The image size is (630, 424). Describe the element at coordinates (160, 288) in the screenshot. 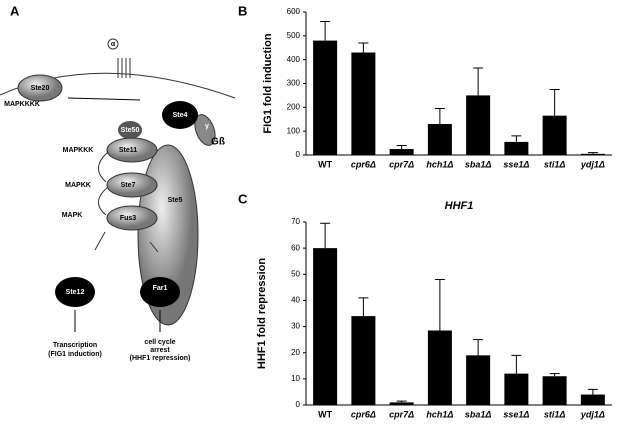

I see `node-label: Far1` at that location.